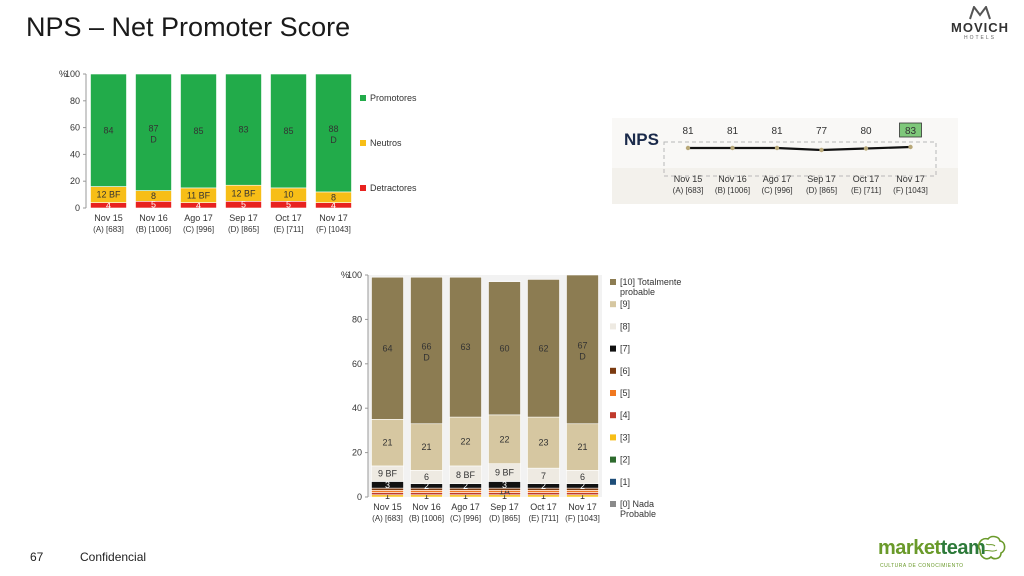  Describe the element at coordinates (688, 190) in the screenshot. I see `x-base-label: (A) [683]` at that location.